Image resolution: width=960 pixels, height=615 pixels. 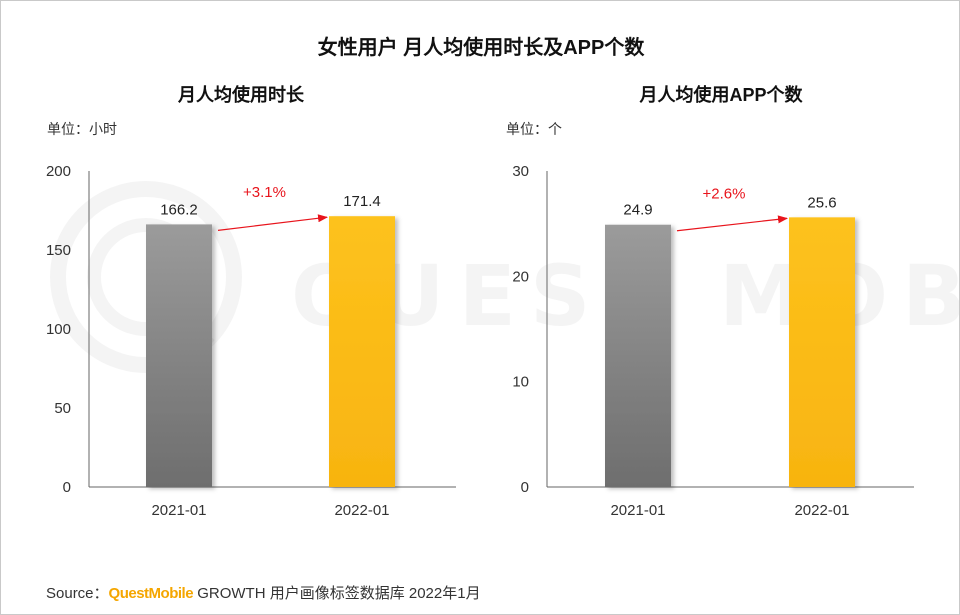 What do you see at coordinates (82, 129) in the screenshot?
I see `chart-1-unit: 单位：小时` at bounding box center [82, 129].